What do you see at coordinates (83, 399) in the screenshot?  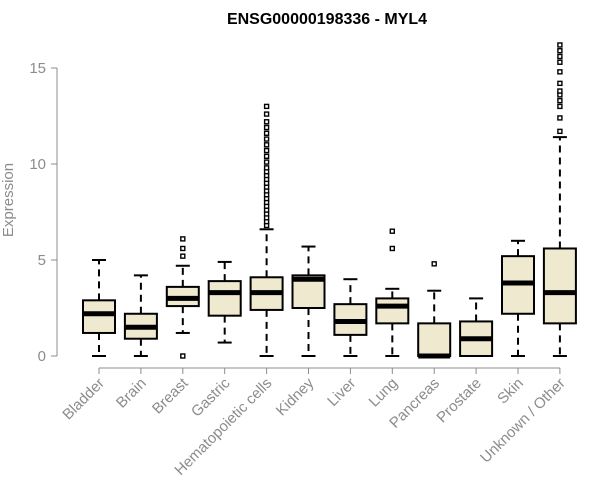 I see `x-tick-label: Bladder` at bounding box center [83, 399].